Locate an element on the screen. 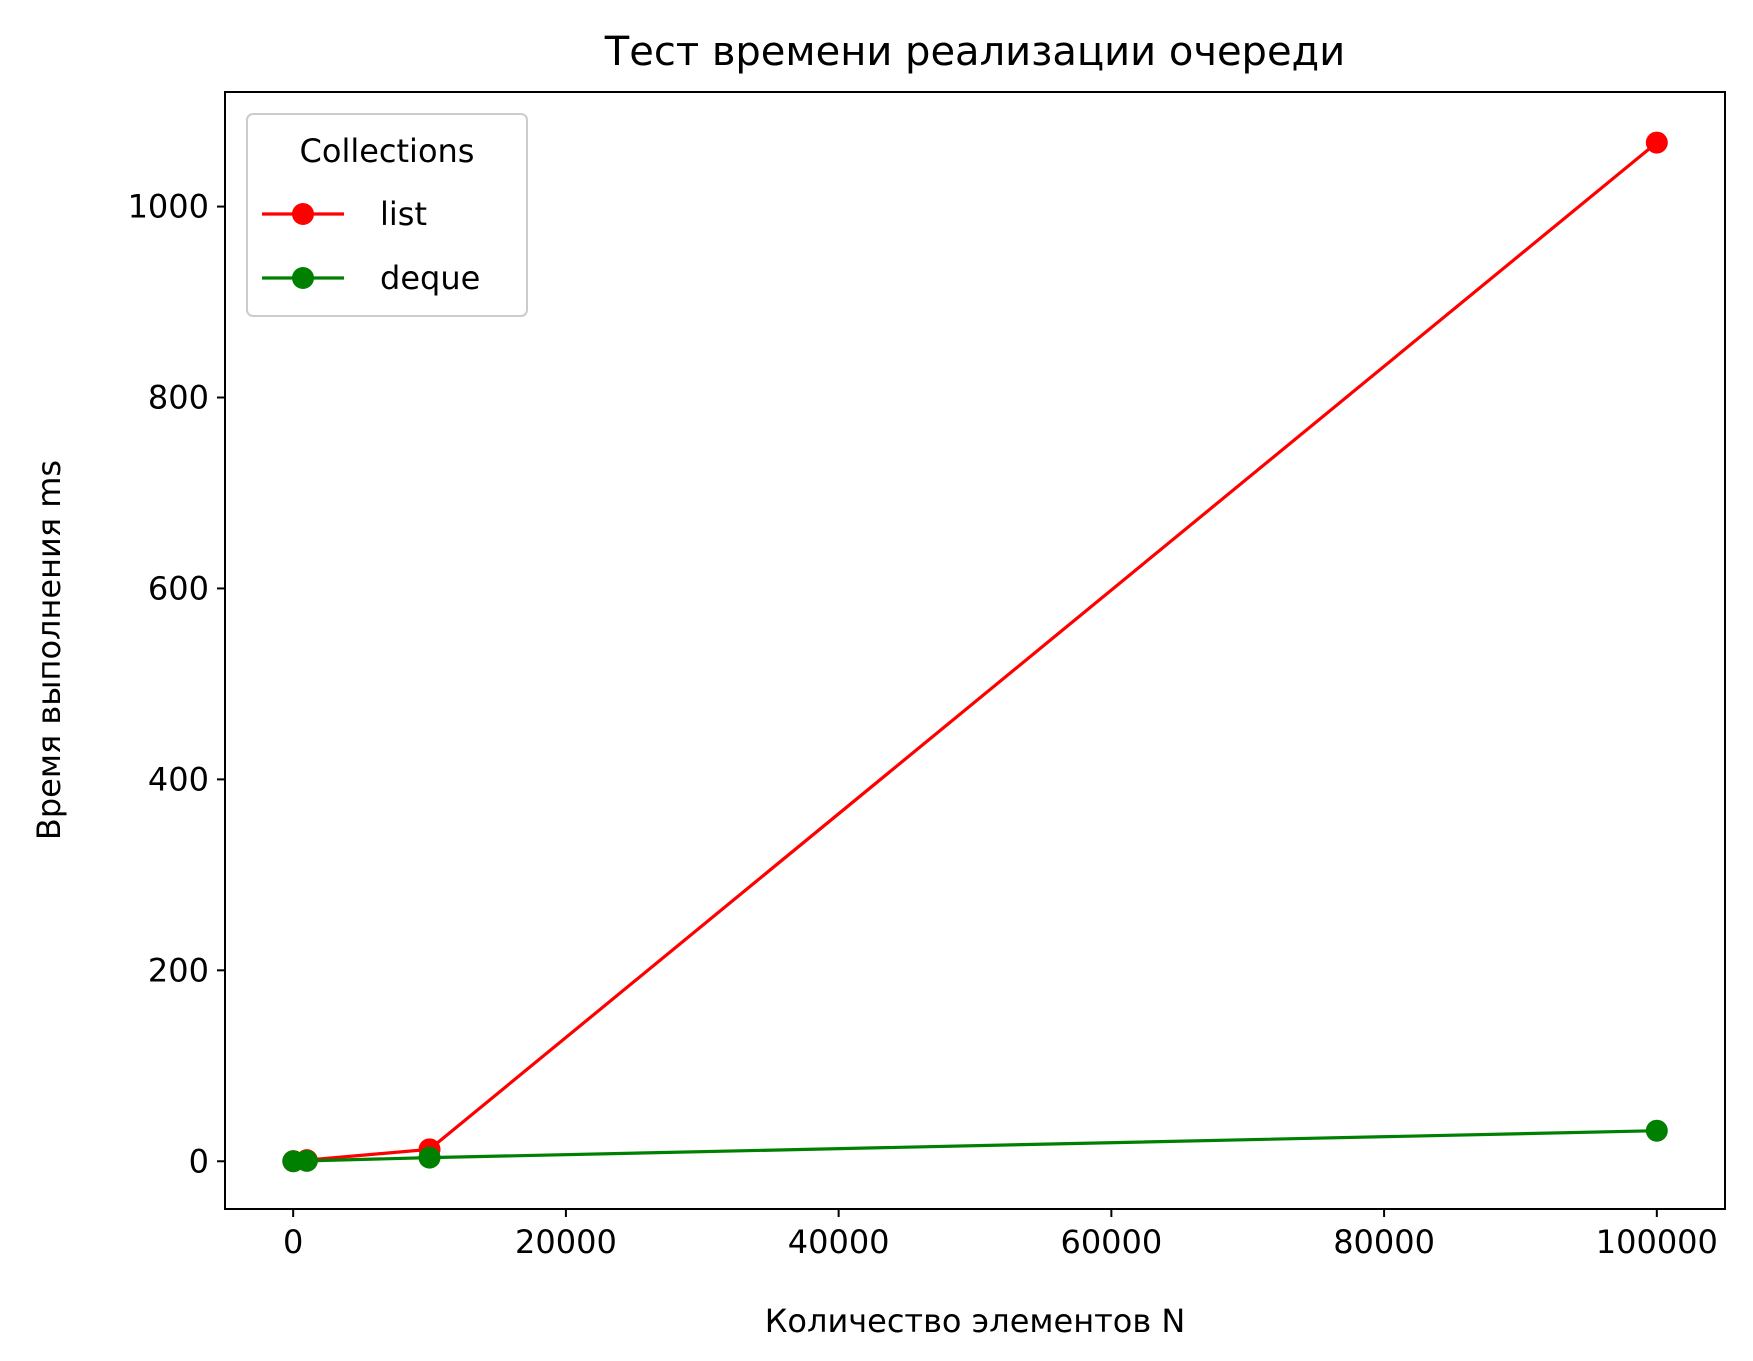 This screenshot has height=1361, width=1753. series-deque is located at coordinates (975, 1146).